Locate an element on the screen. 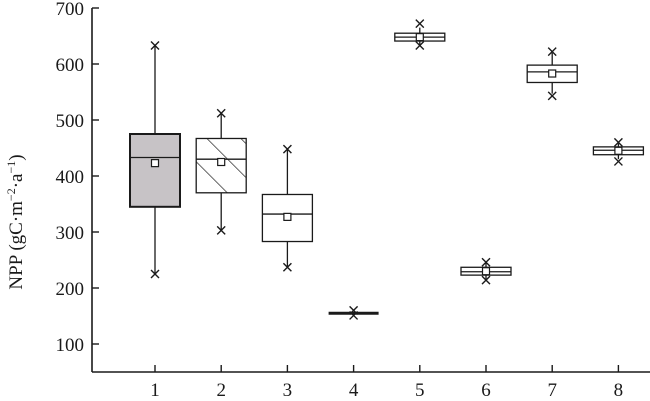 The image size is (650, 401). box-body is located at coordinates (155, 170).